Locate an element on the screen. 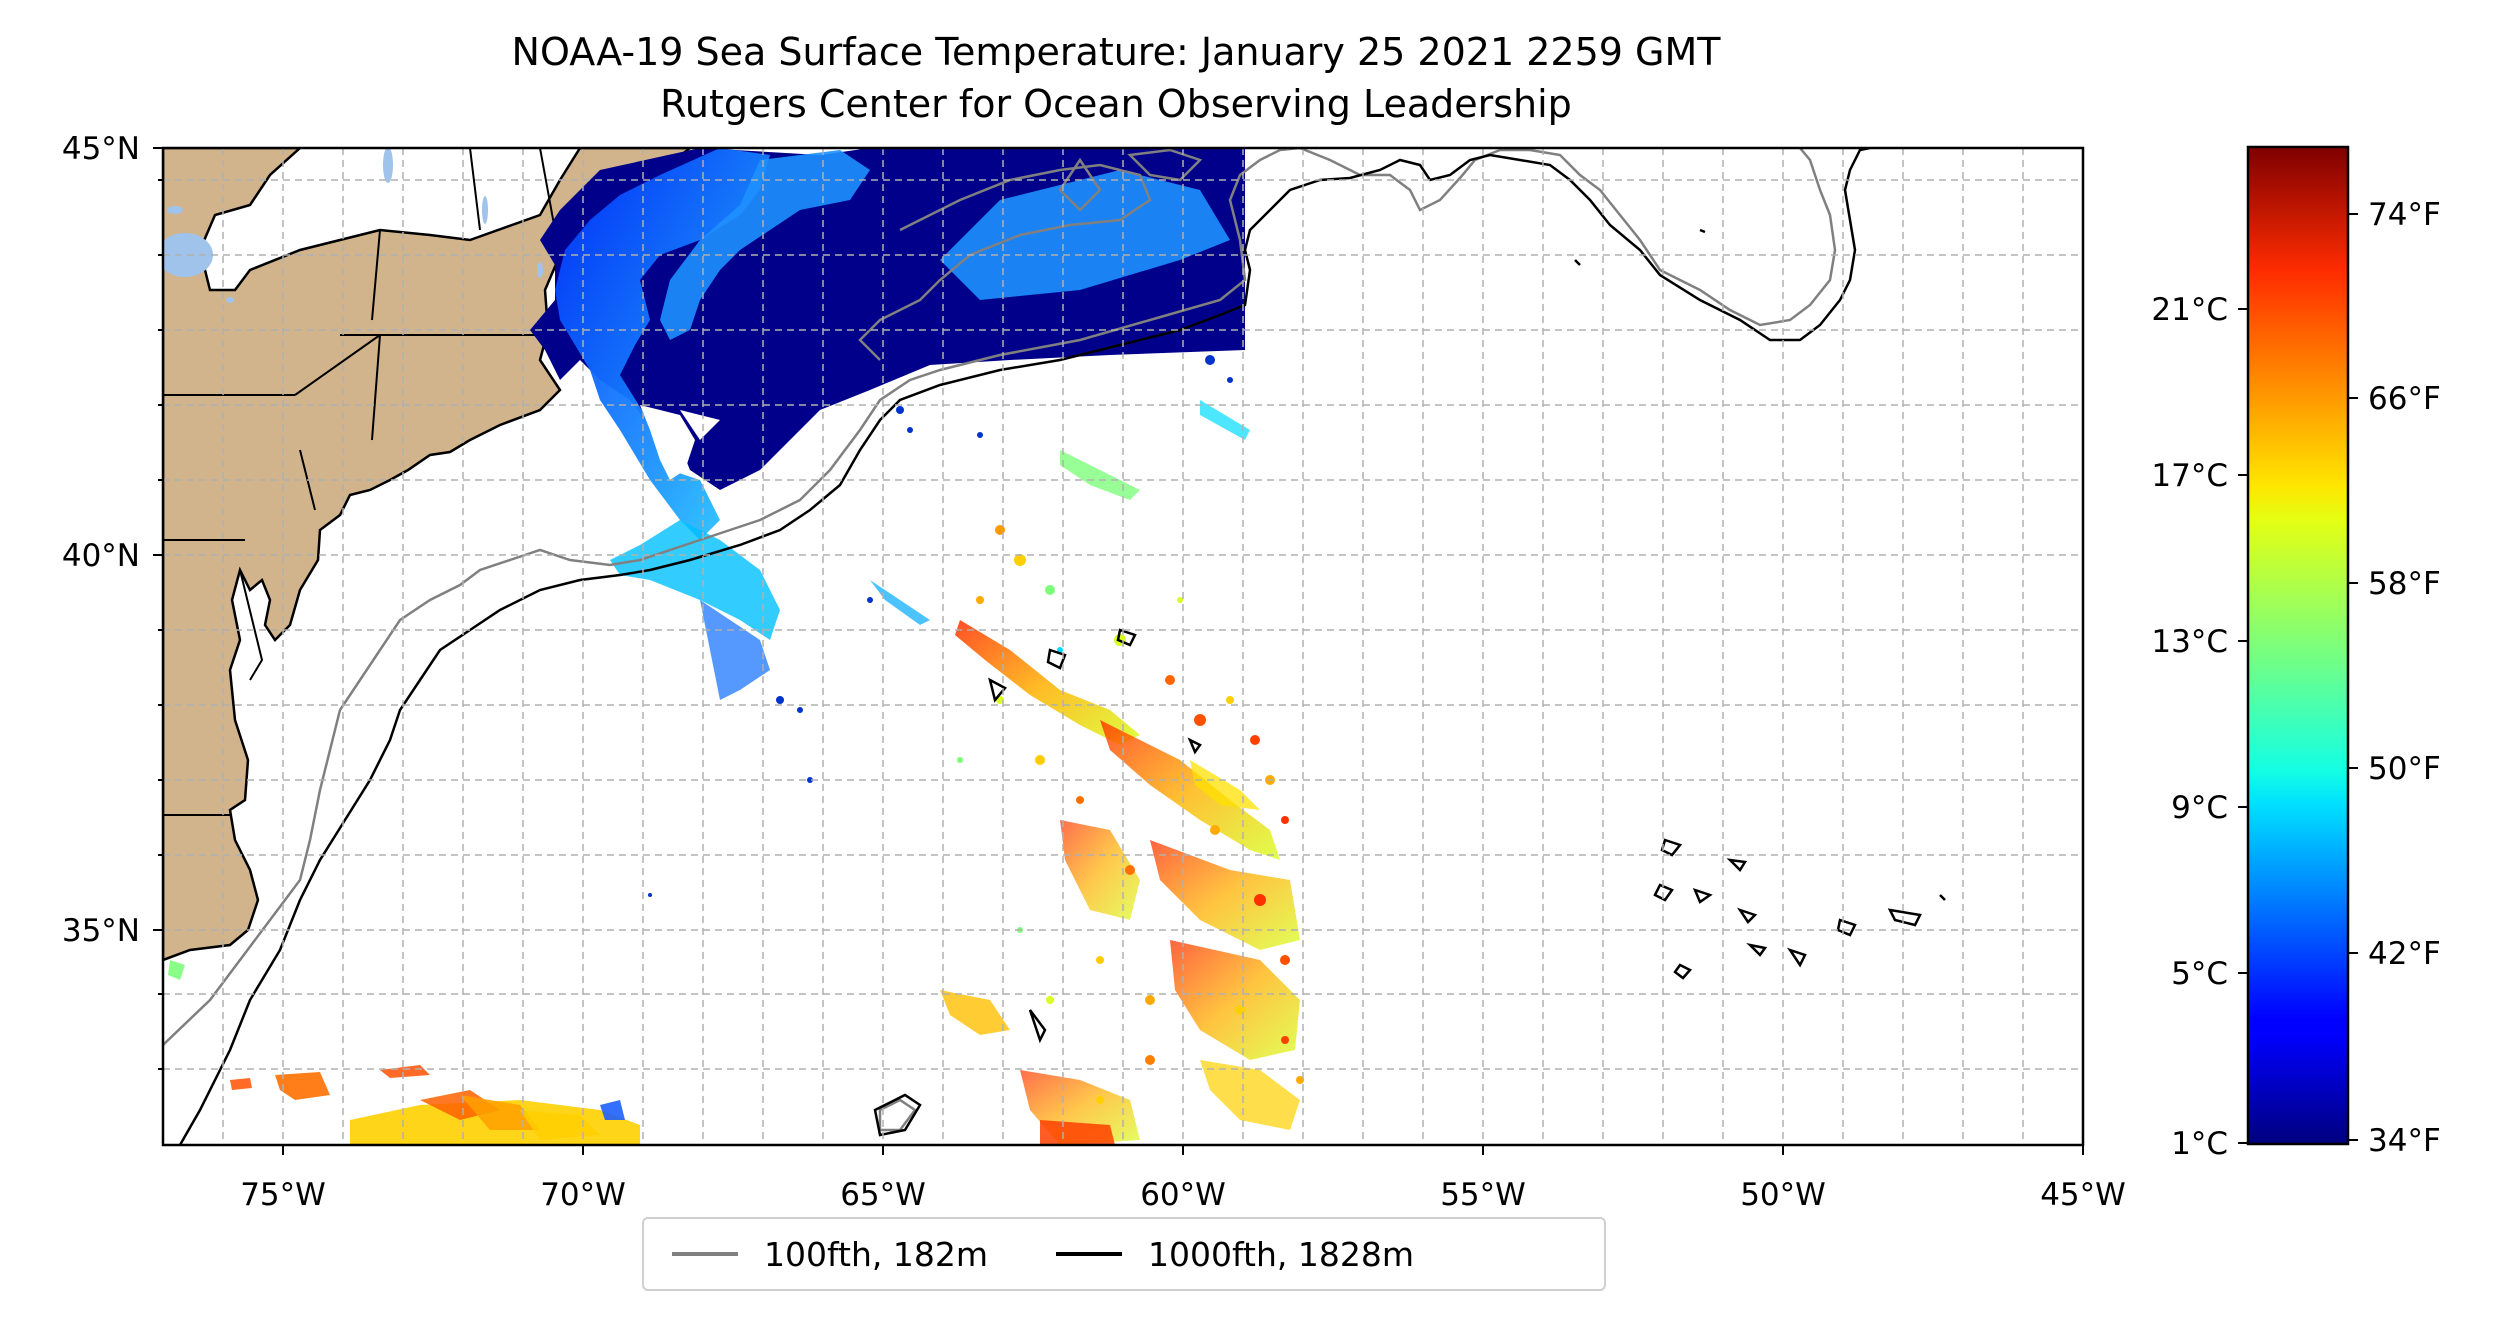  colorbar-celsius-label: 21°C is located at coordinates (2189, 310).